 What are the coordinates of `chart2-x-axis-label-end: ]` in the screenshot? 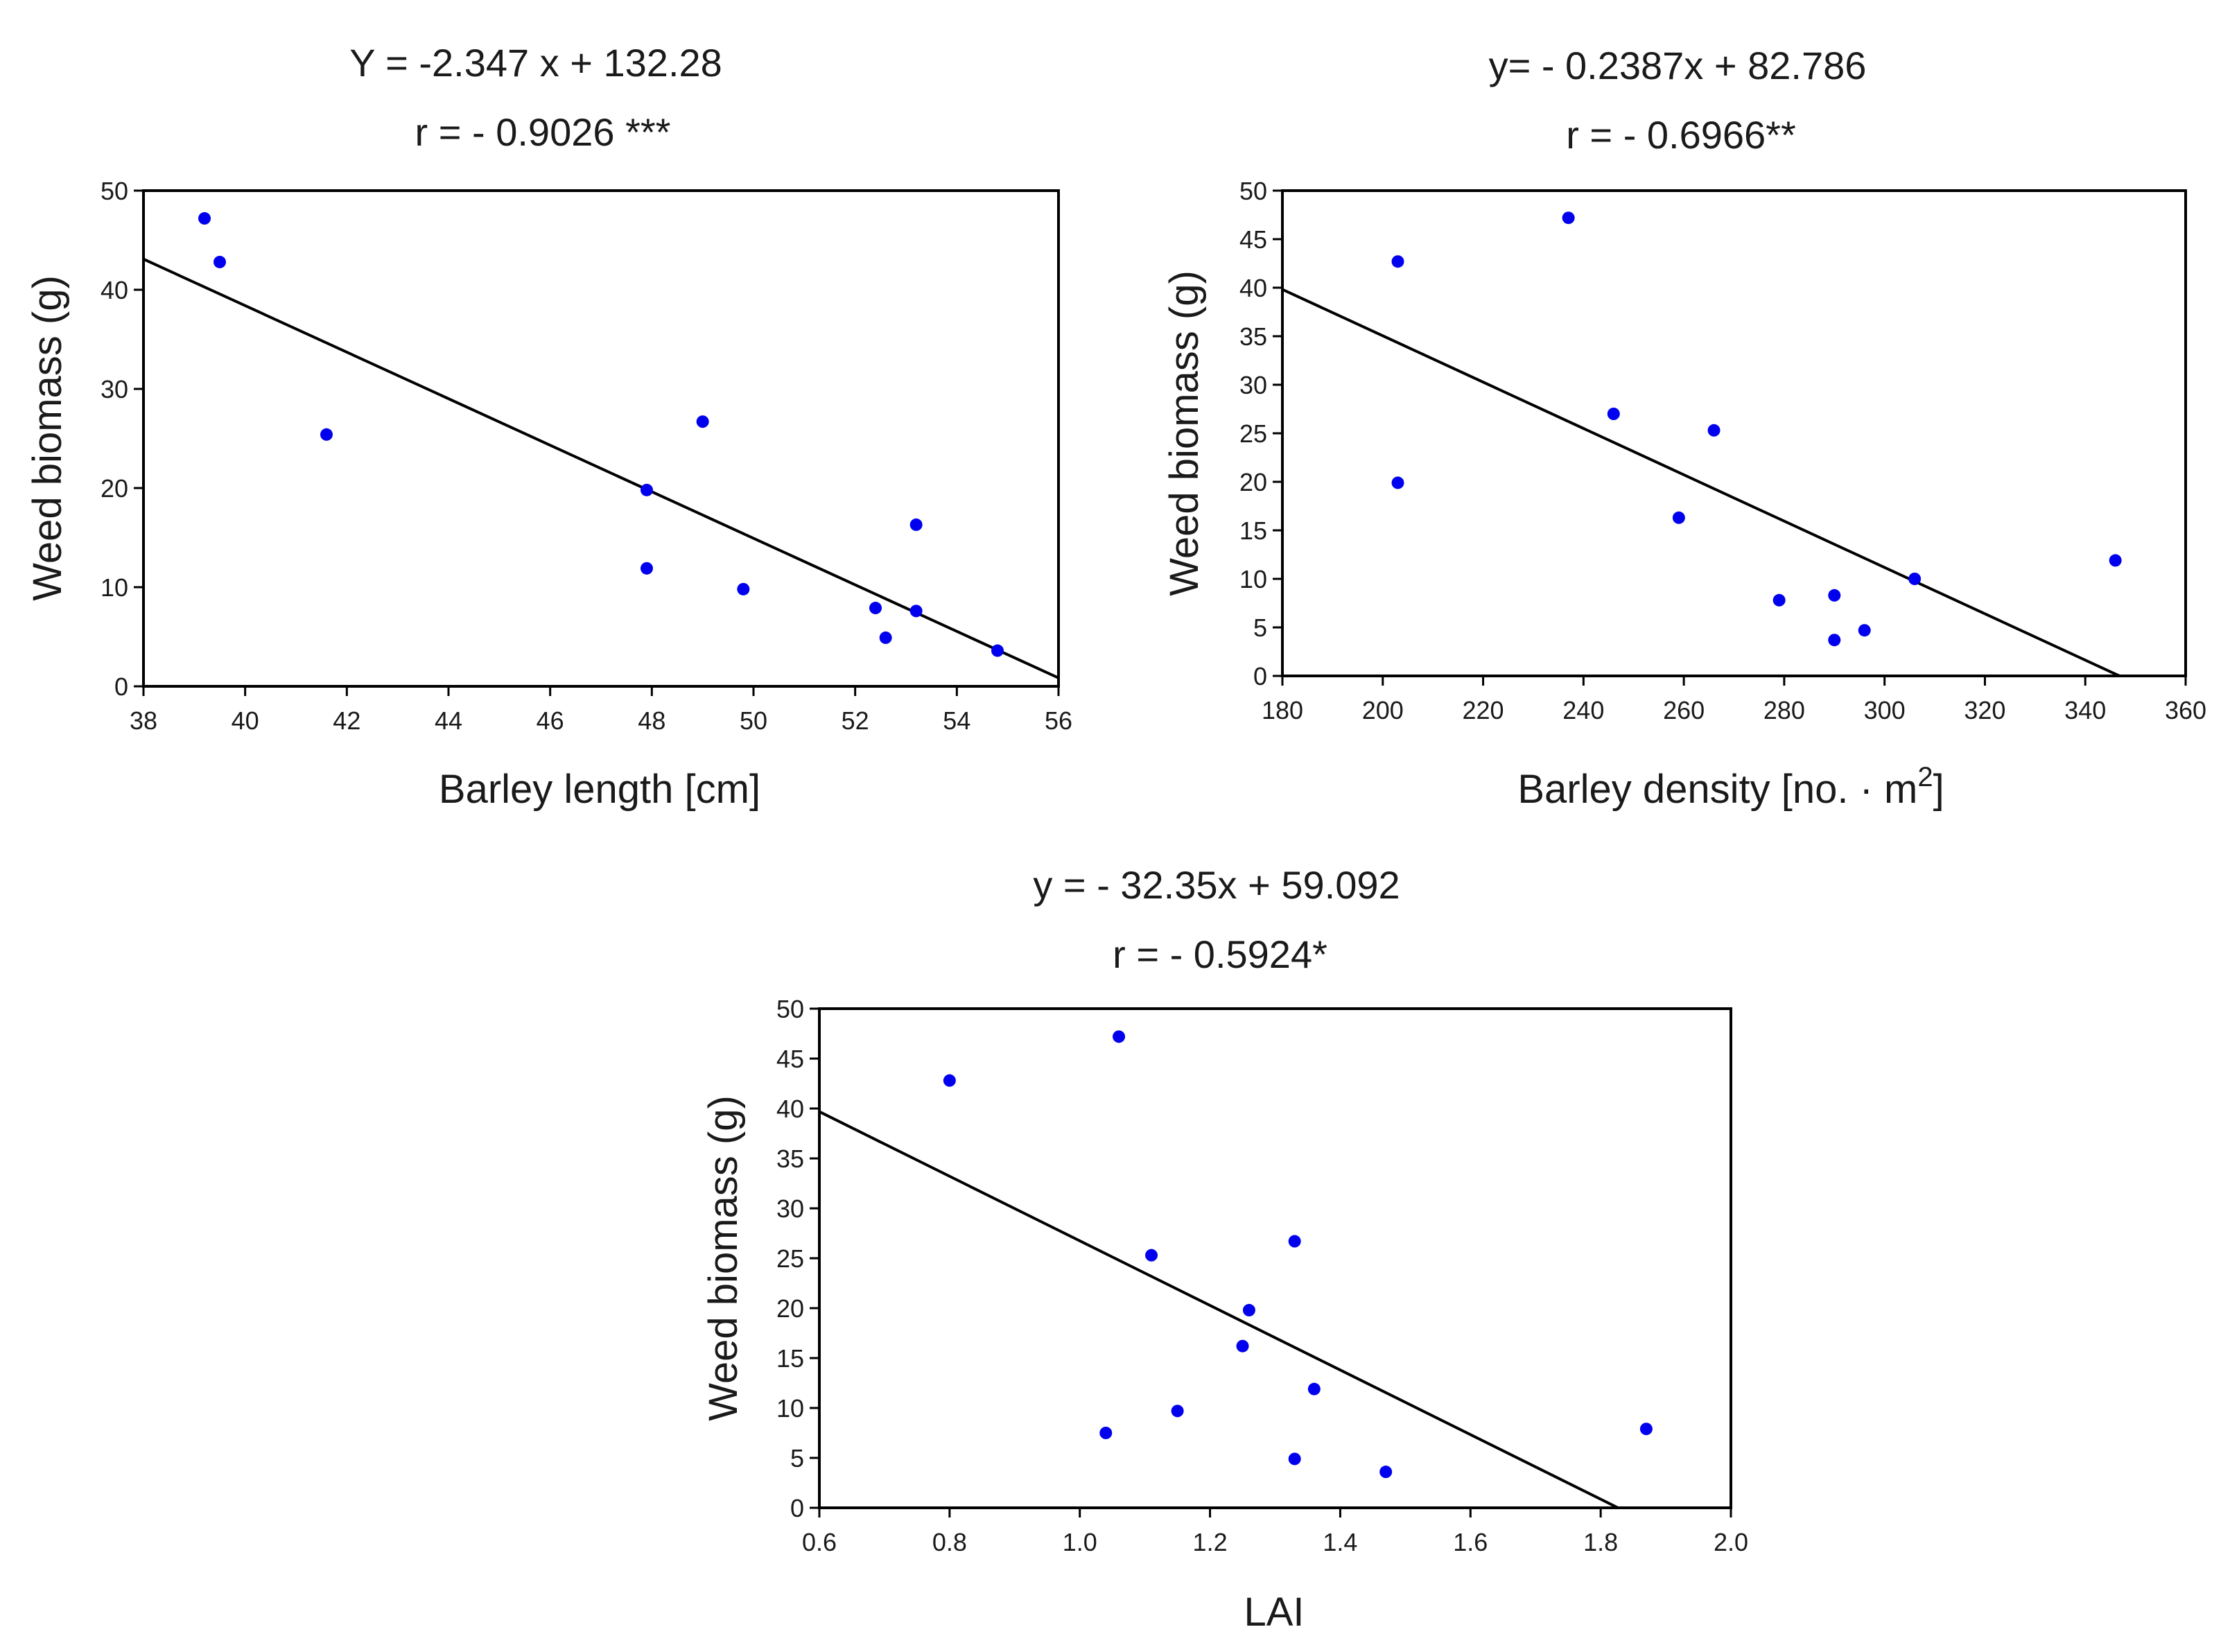 It's located at (1938, 789).